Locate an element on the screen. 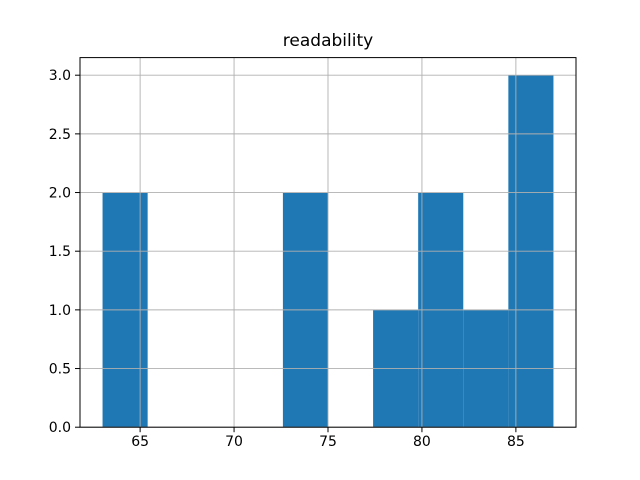 The width and height of the screenshot is (640, 480). y-axis-tick-label: 1.0 is located at coordinates (60, 311).